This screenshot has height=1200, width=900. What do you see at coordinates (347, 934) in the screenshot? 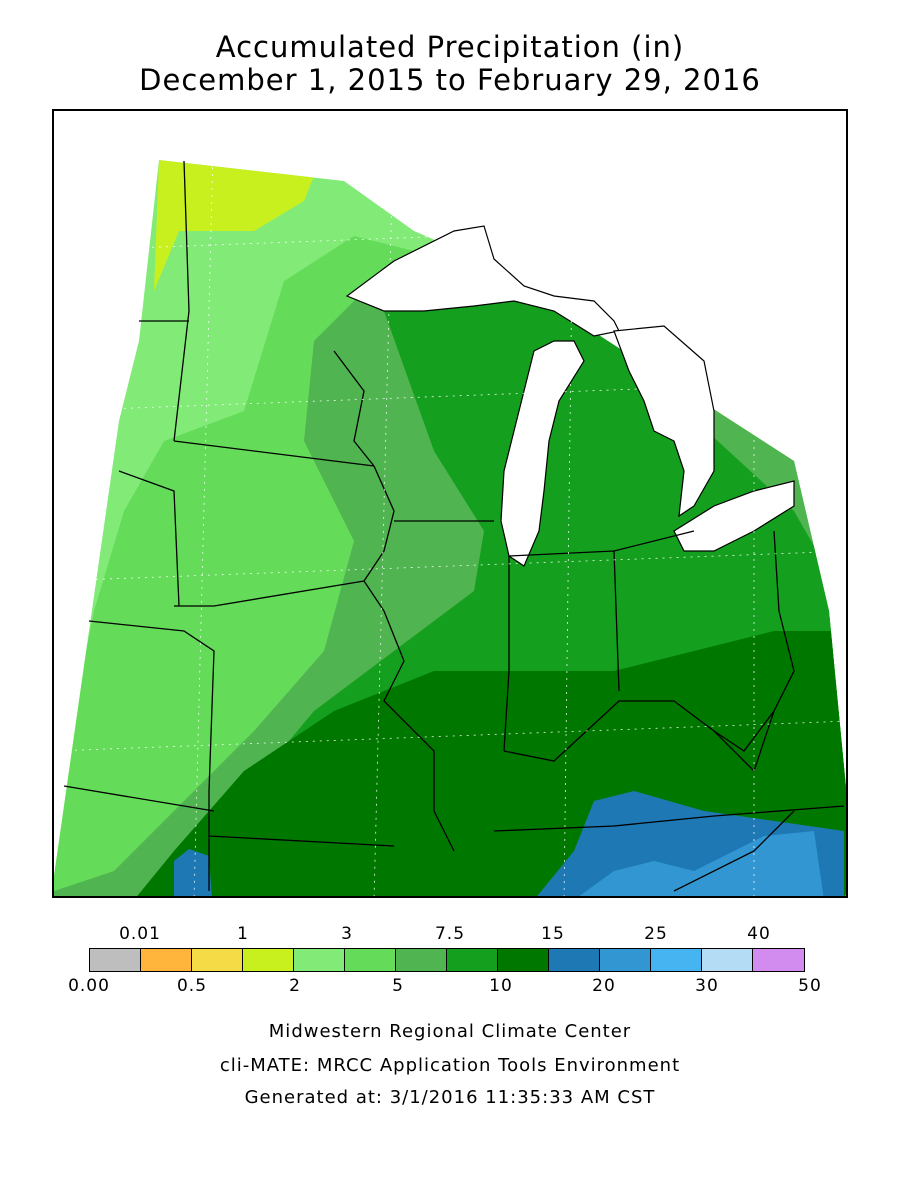
I see `legend-top-label: 3` at bounding box center [347, 934].